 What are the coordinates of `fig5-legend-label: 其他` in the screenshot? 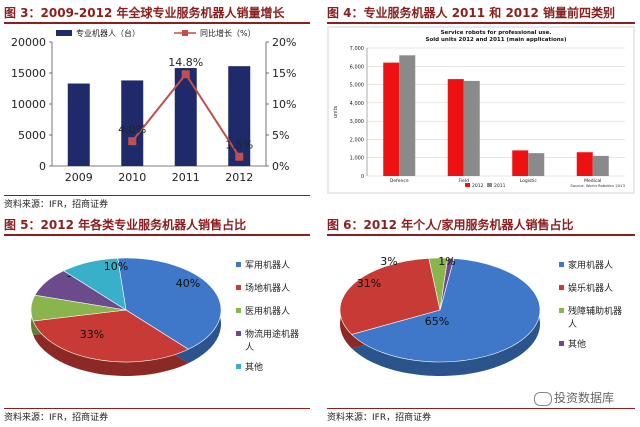 It's located at (254, 367).